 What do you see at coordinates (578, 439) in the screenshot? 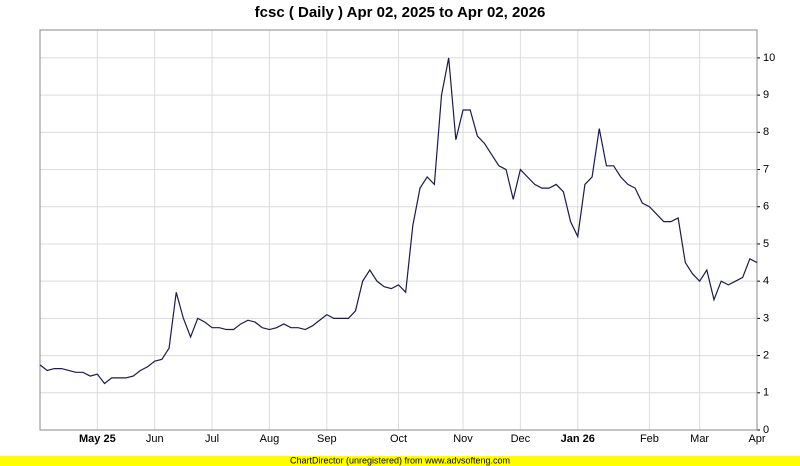
I see `x-tick-label: Jan 26` at bounding box center [578, 439].